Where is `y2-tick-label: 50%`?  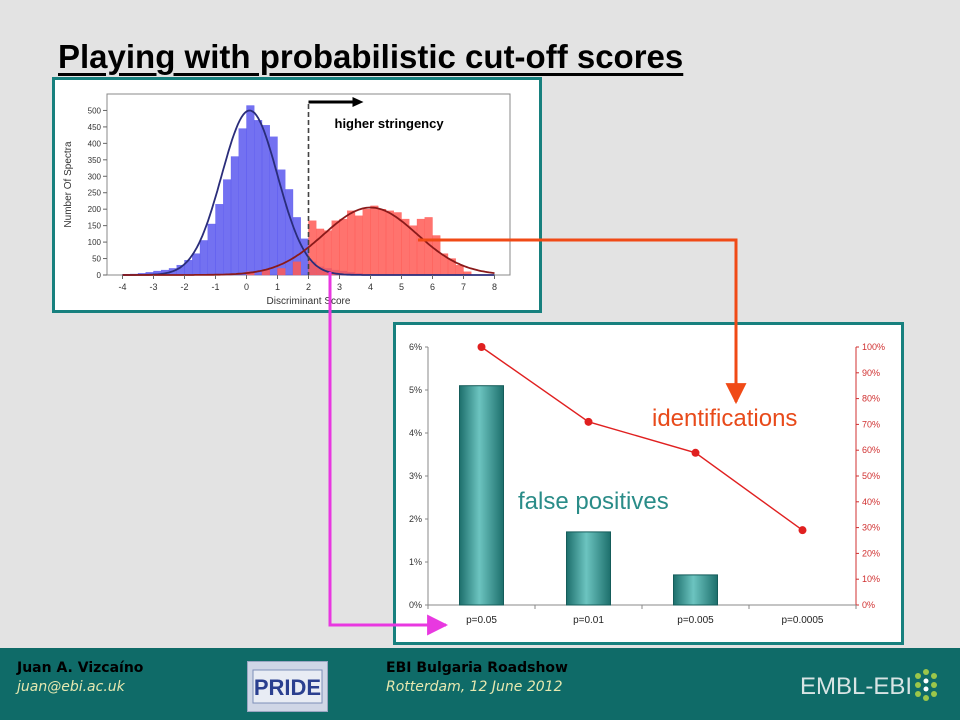
y2-tick-label: 50% is located at coordinates (871, 476).